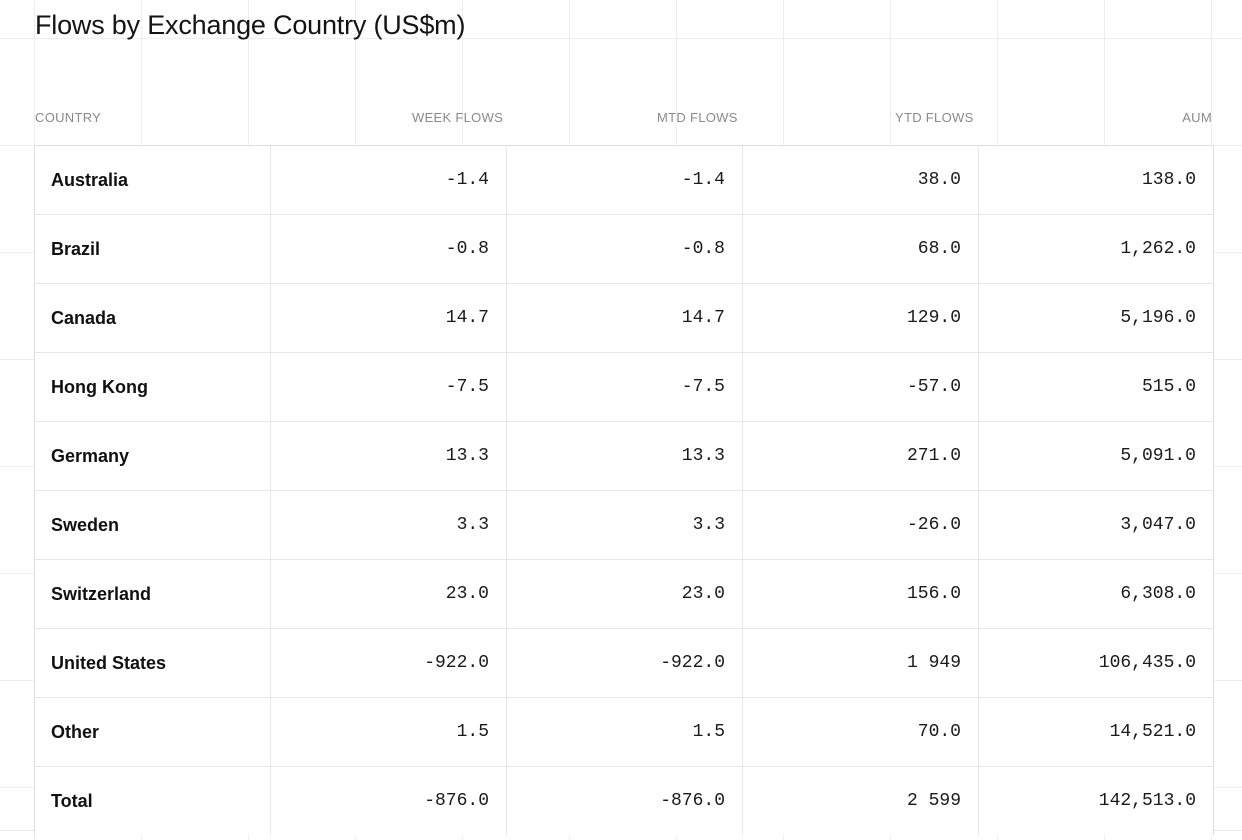 Image resolution: width=1242 pixels, height=840 pixels. I want to click on ytd-flows-cell: 1 949, so click(860, 663).